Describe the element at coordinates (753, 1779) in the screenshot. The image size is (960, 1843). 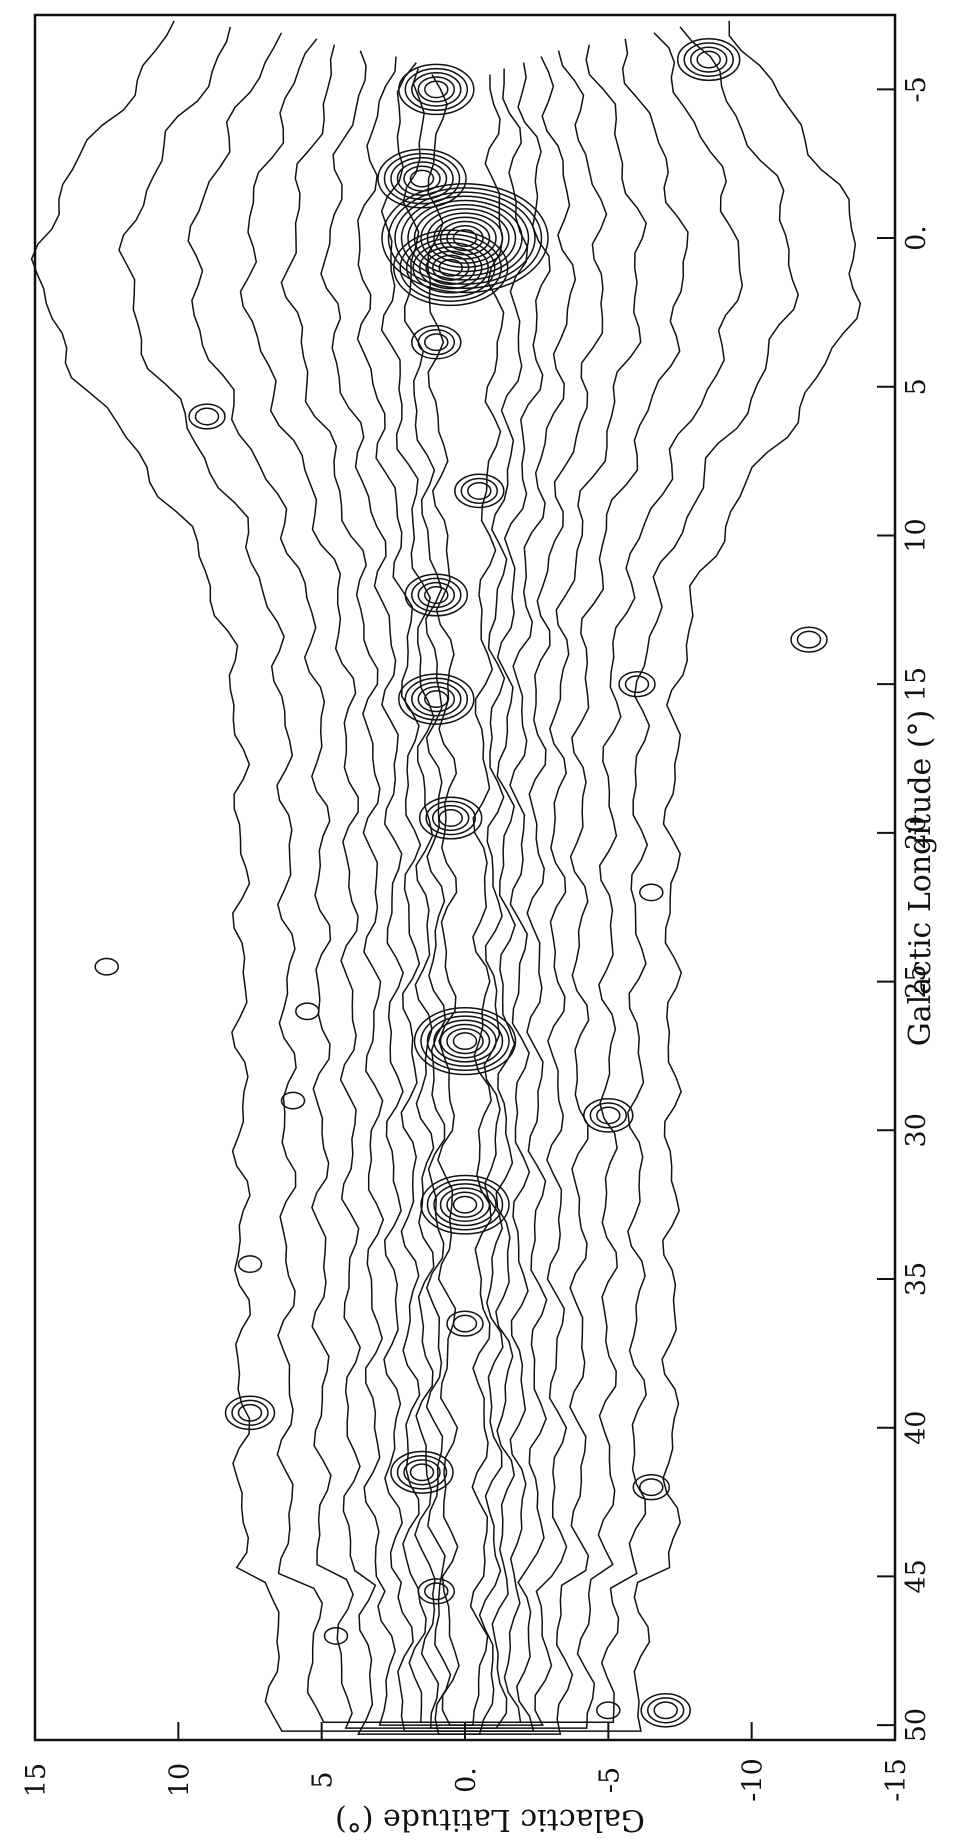
I see `y-tick-label: -10` at that location.